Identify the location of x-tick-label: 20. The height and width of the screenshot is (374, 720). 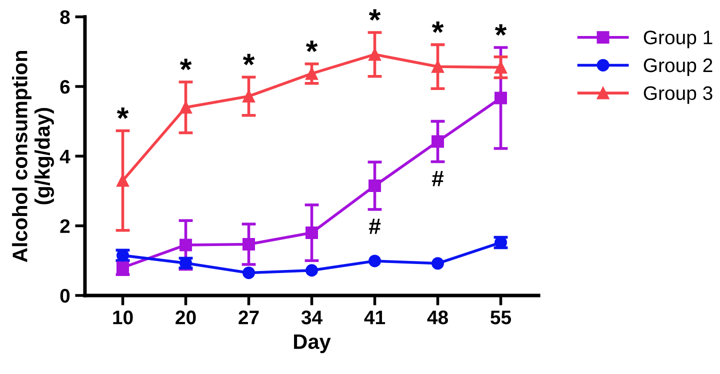
(186, 317).